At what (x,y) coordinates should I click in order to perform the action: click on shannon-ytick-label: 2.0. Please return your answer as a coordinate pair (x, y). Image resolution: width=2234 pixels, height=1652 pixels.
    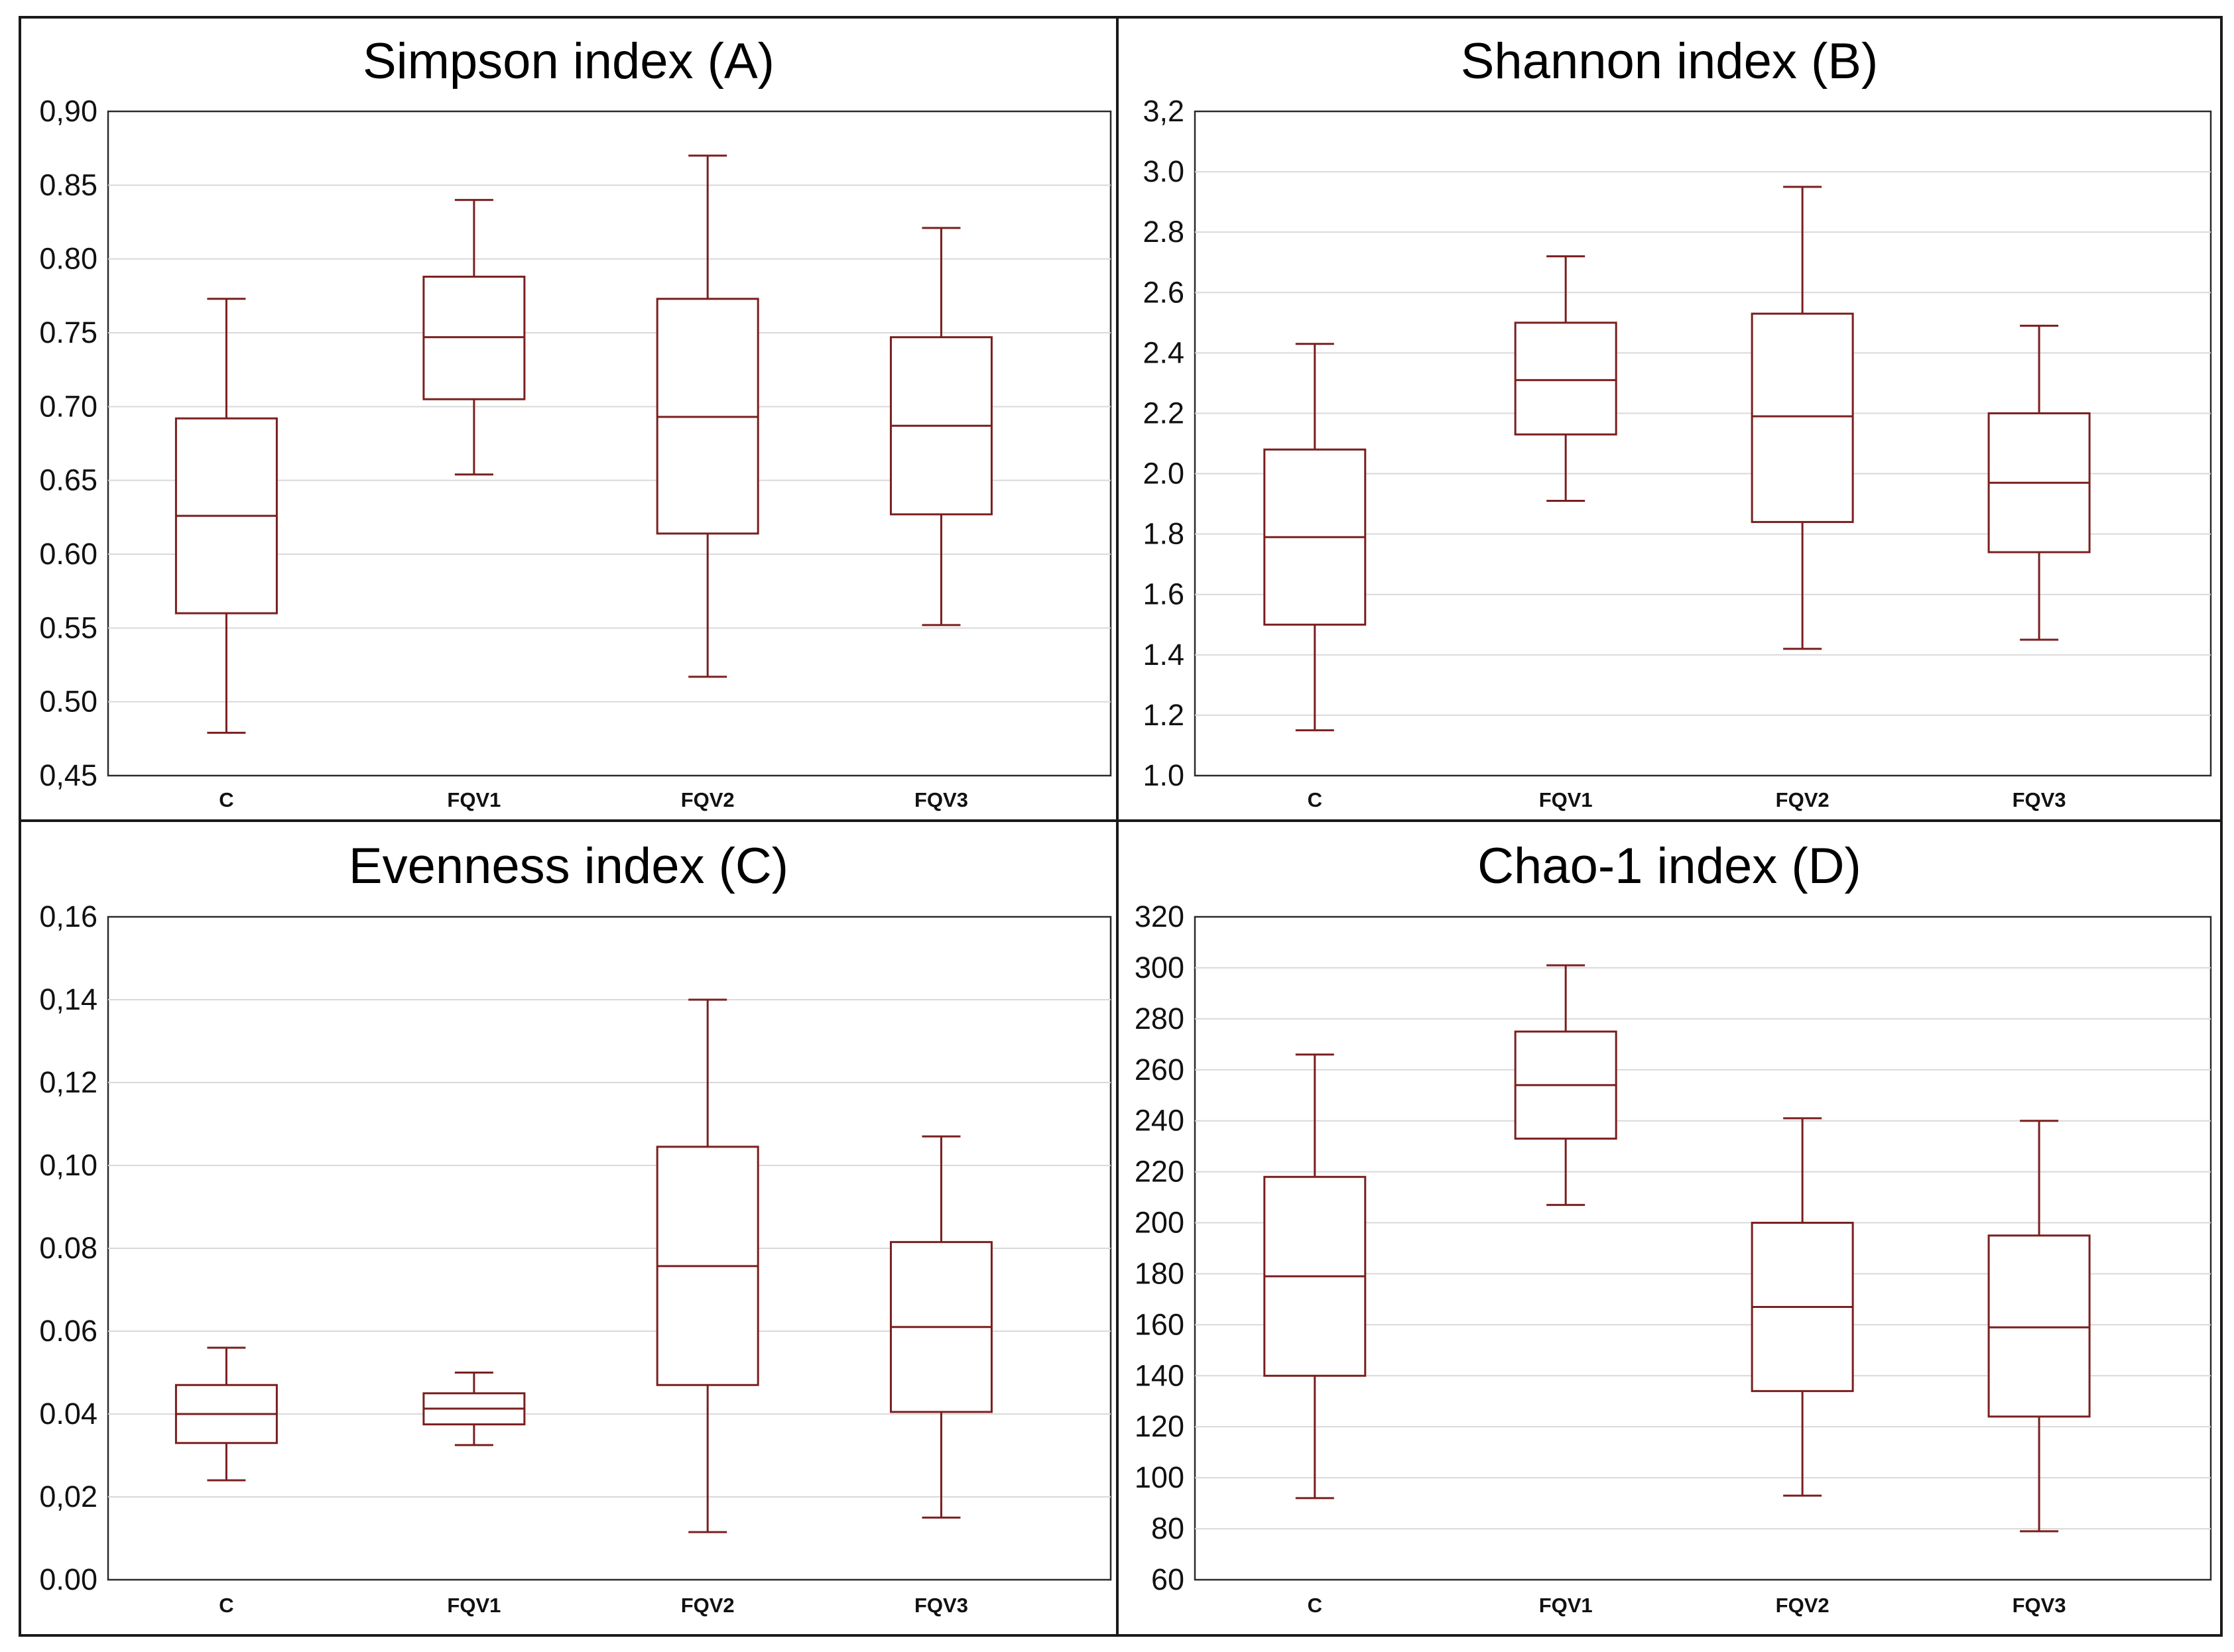
    Looking at the image, I should click on (1163, 474).